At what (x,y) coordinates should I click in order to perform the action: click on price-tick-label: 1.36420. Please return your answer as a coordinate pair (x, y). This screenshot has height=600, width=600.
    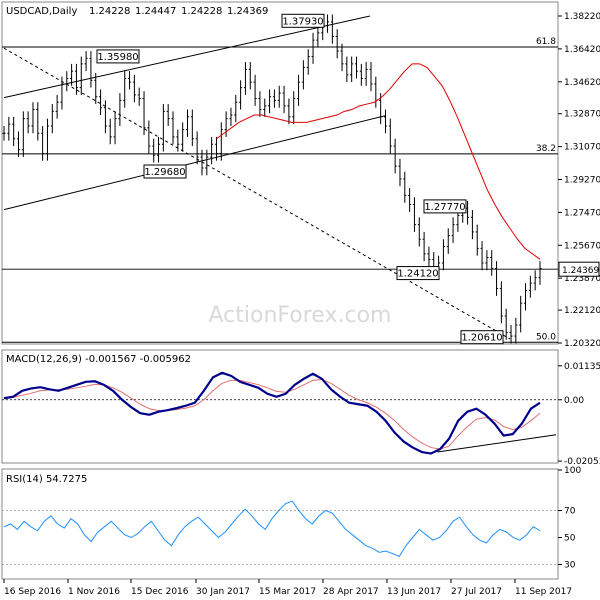
    Looking at the image, I should click on (582, 50).